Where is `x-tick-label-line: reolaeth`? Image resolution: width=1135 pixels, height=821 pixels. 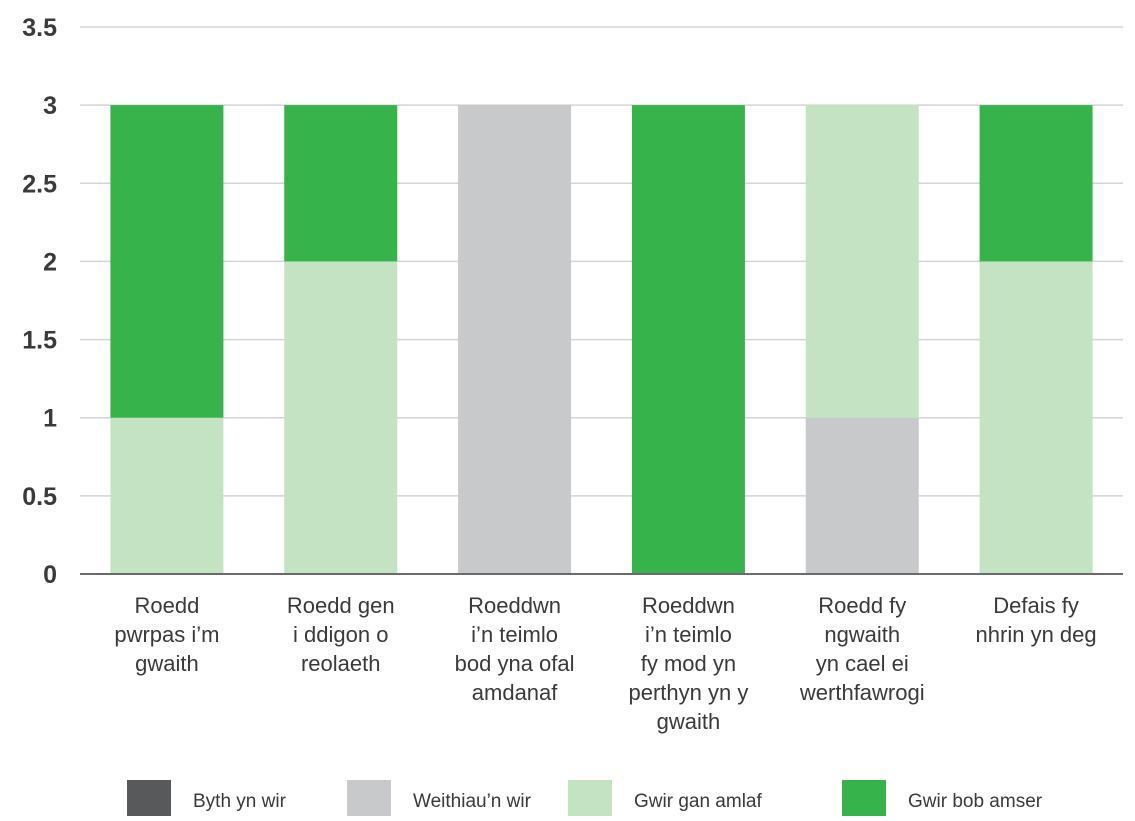 x-tick-label-line: reolaeth is located at coordinates (341, 663).